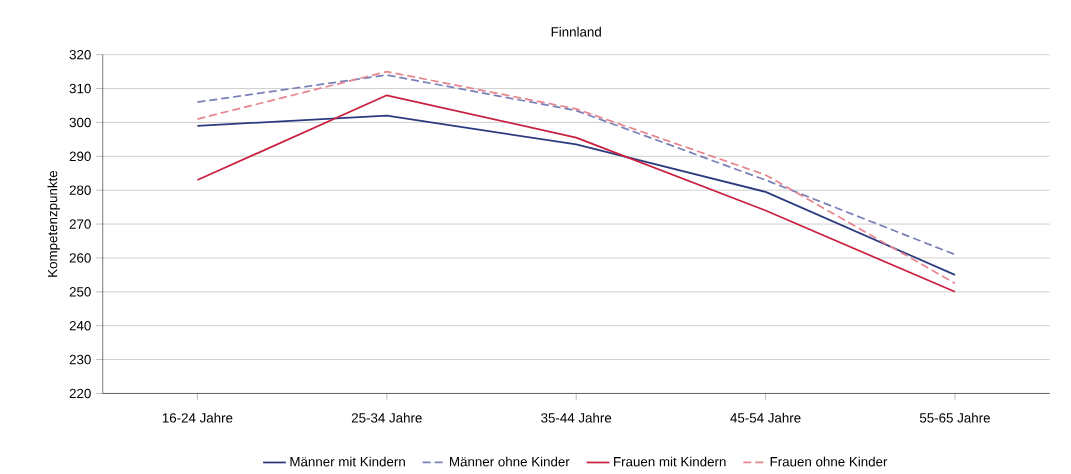  I want to click on y-tick-label: 310, so click(80, 89).